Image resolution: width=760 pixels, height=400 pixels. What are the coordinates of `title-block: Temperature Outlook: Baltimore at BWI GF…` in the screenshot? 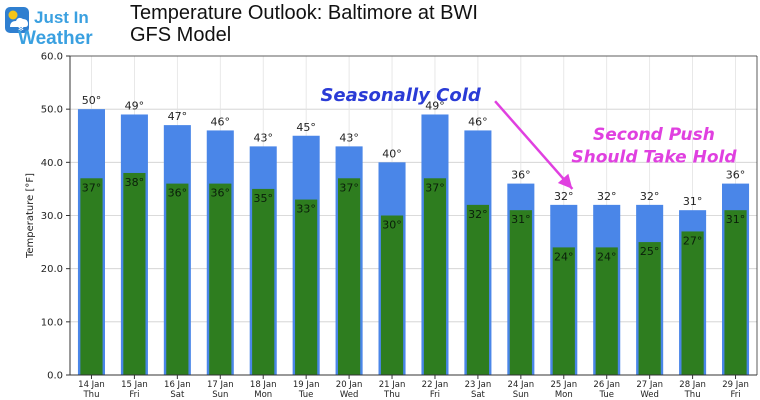 It's located at (304, 24).